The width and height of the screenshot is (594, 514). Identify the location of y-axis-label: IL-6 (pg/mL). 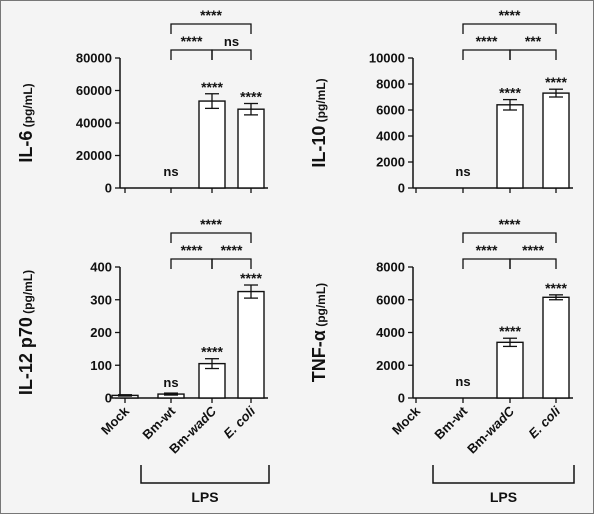
(26, 122).